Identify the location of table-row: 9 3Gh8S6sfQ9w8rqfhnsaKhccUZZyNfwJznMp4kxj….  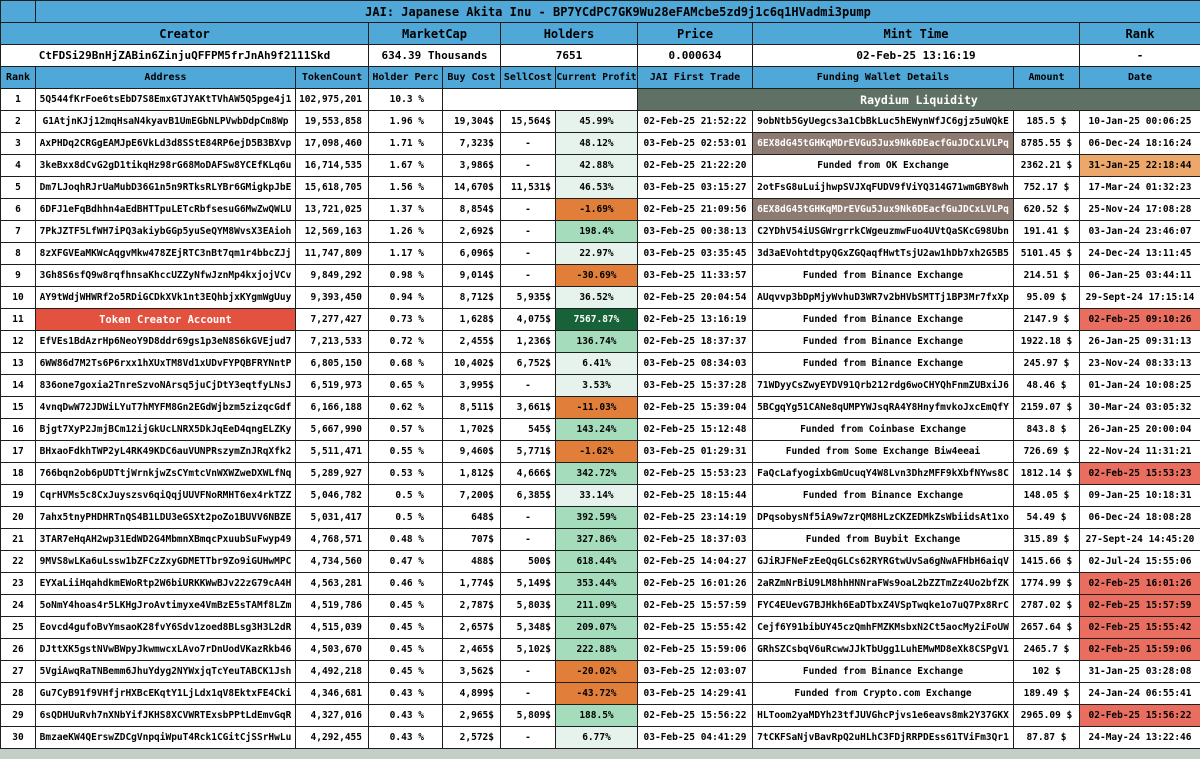
(600, 275).